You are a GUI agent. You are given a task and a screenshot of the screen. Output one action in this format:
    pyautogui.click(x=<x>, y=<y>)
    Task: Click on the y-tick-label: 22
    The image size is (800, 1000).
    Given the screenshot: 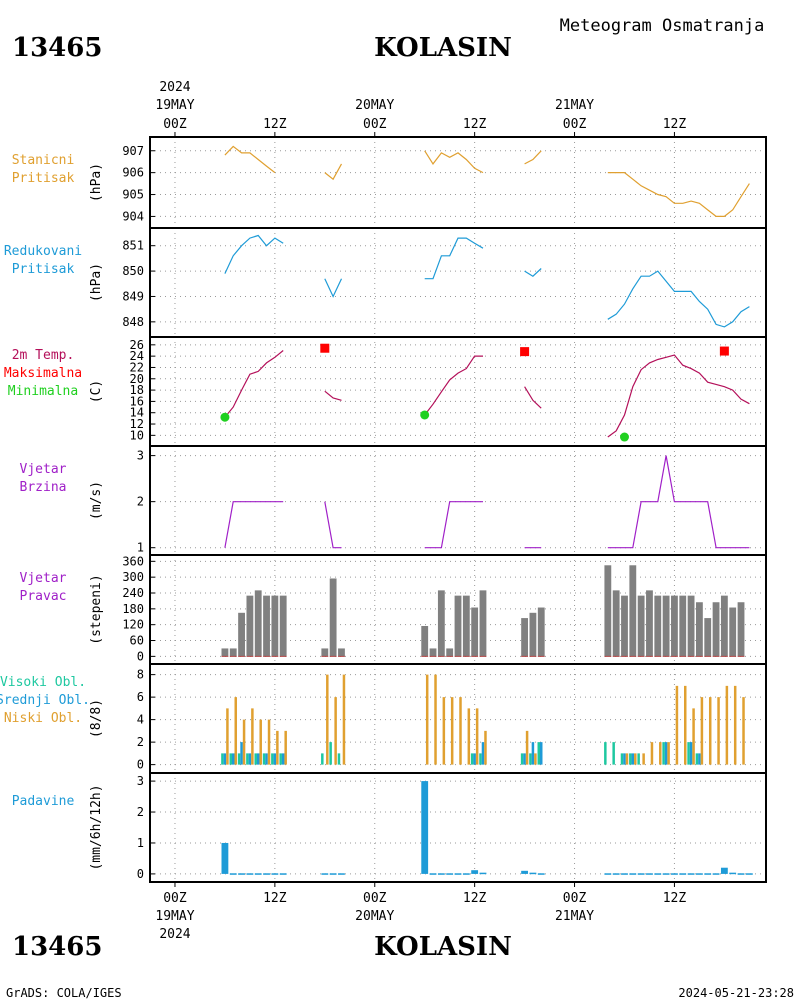 What is the action you would take?
    pyautogui.click(x=137, y=367)
    